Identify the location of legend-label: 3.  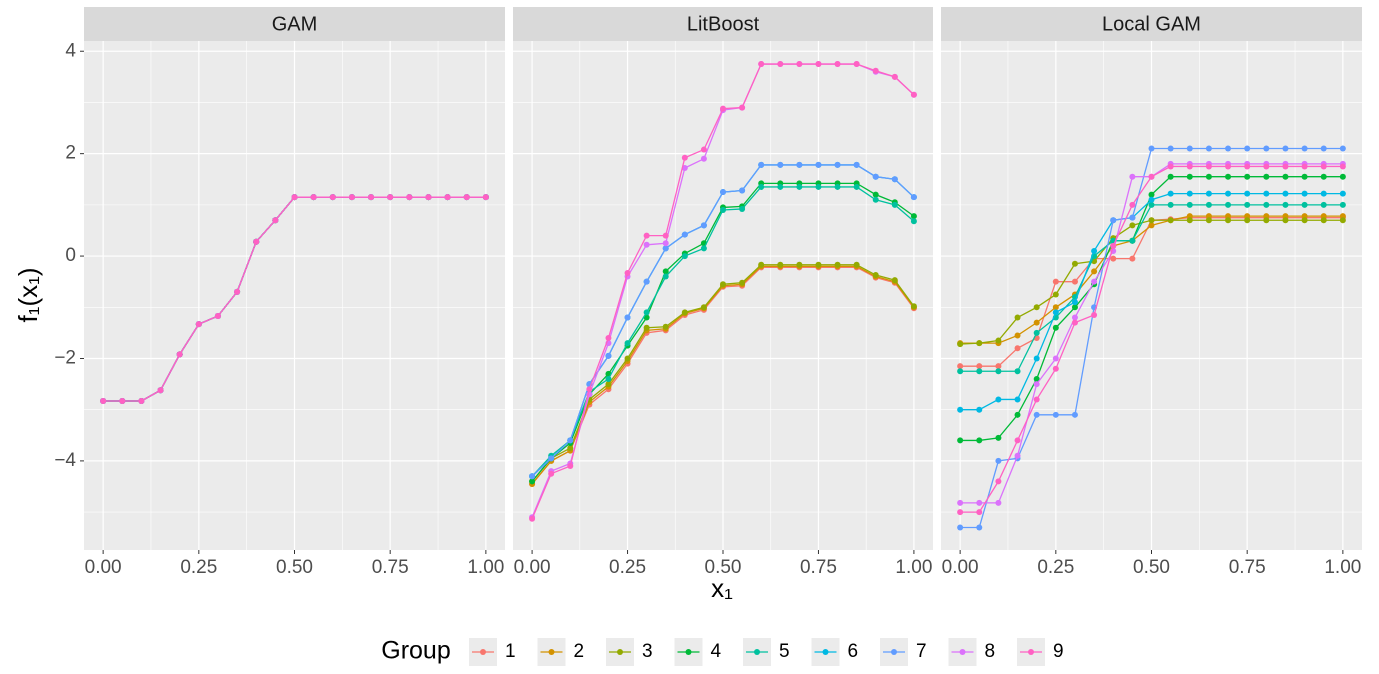
(647, 651).